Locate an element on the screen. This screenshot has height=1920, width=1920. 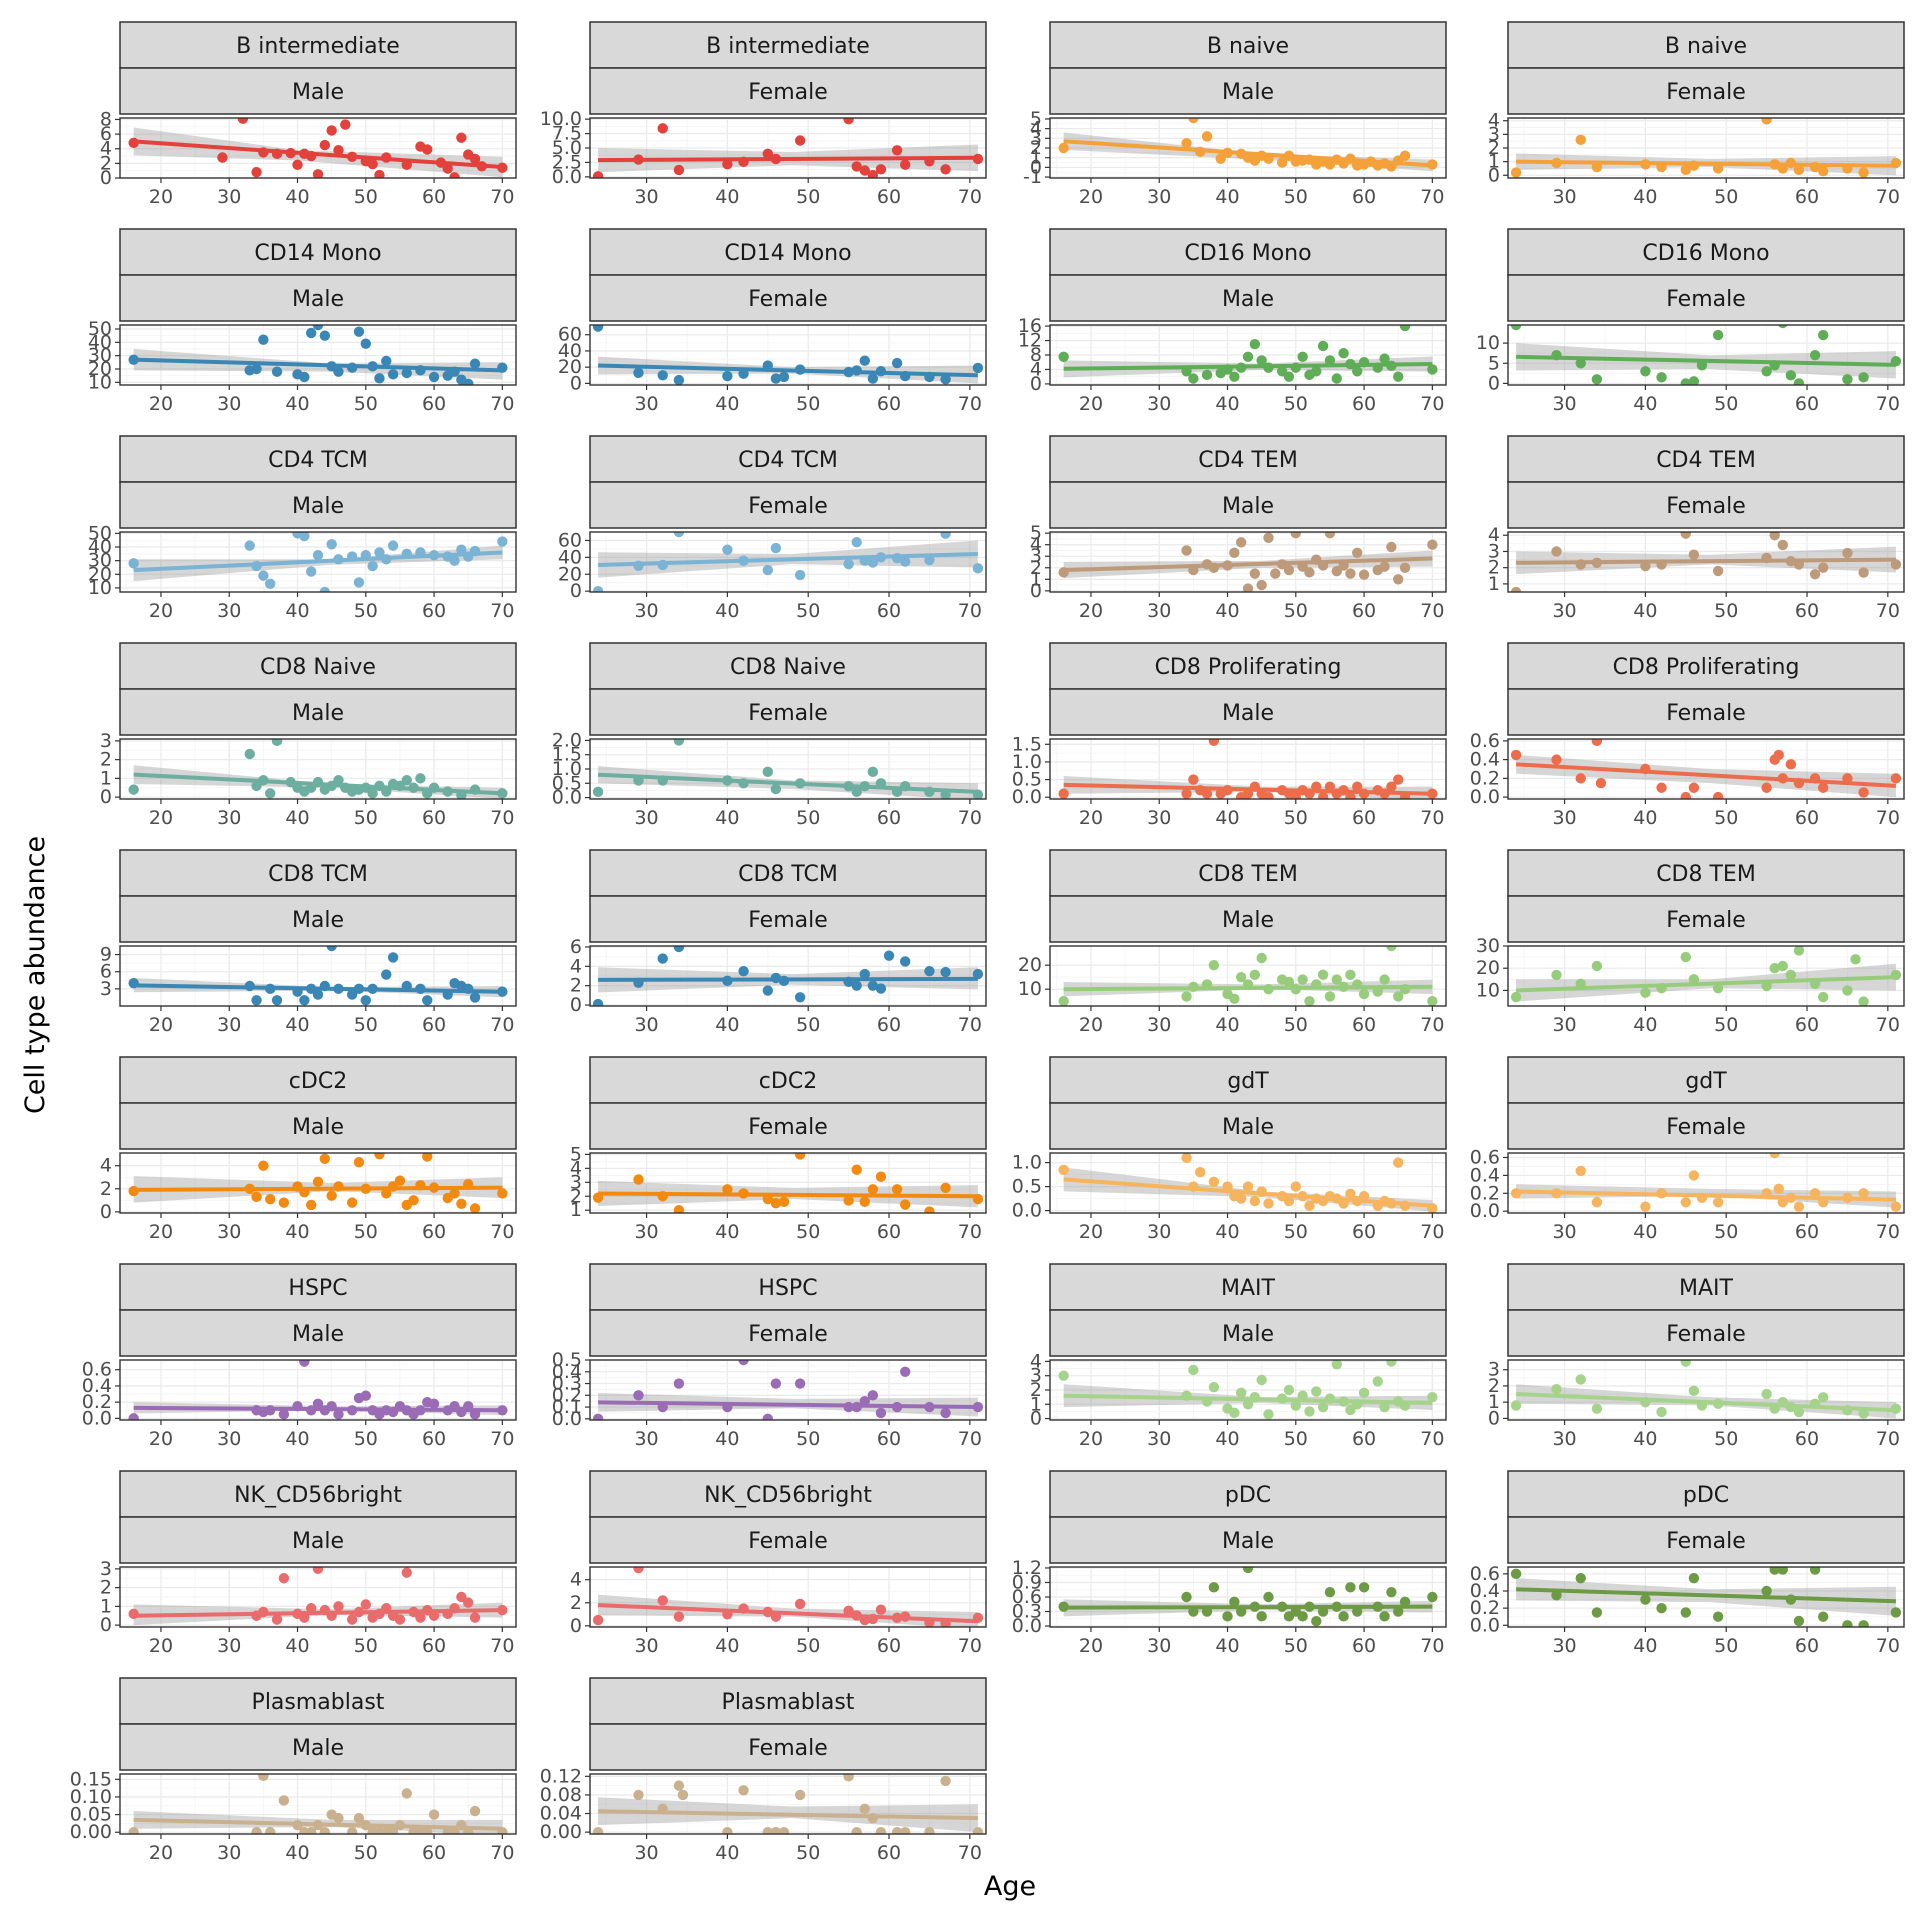
facet-panel: gdT Male 20 30 40 50 60 70 0.00.51.0 is located at coordinates (1229, 1149).